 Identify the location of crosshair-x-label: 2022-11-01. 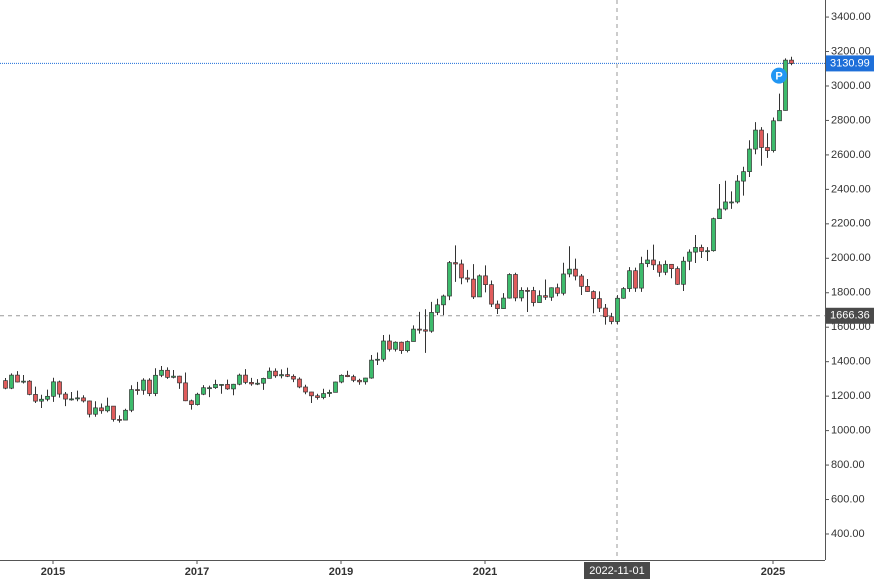
(616, 571).